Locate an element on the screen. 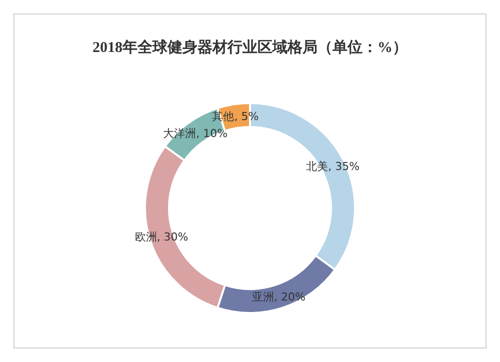 The height and width of the screenshot is (362, 500). slice-label: 亚洲, 20% is located at coordinates (279, 297).